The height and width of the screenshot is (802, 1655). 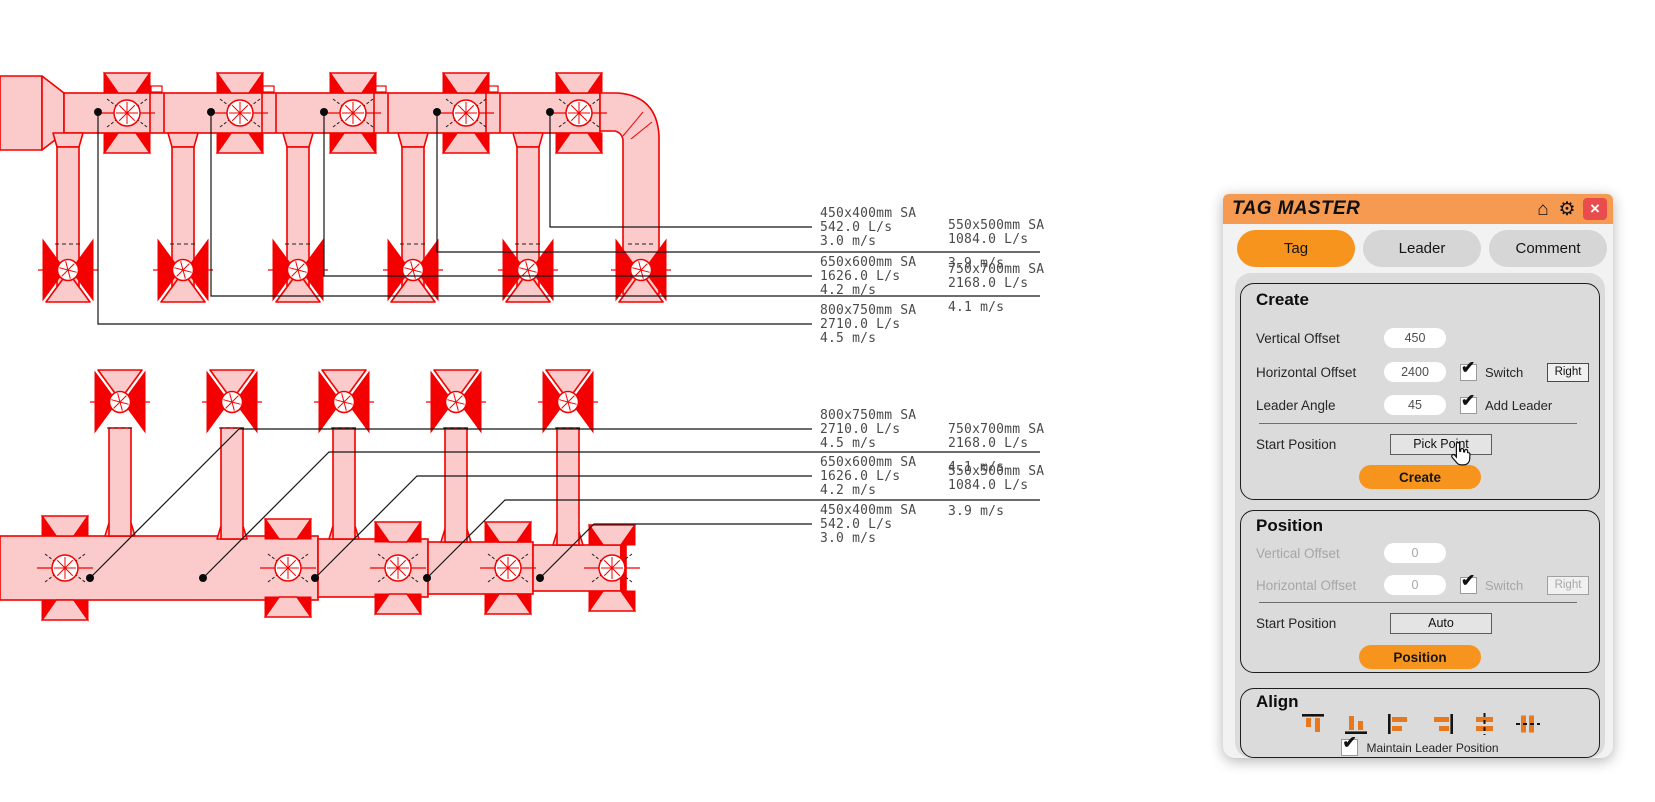 I want to click on svg-text: 650x600mm SA, so click(x=868, y=262).